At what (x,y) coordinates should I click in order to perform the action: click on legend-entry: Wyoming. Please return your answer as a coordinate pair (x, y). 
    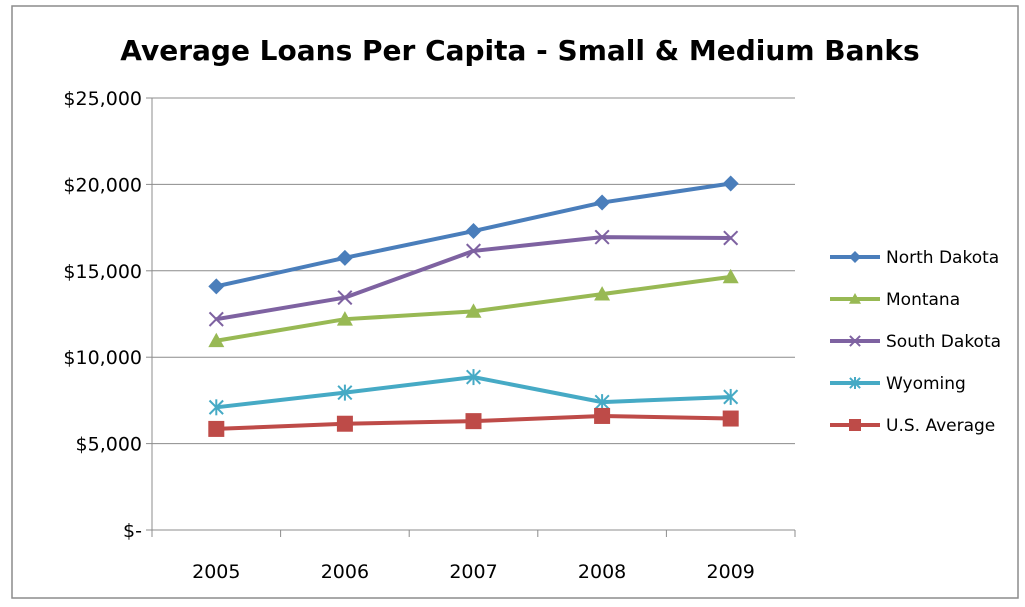
    Looking at the image, I should click on (898, 384).